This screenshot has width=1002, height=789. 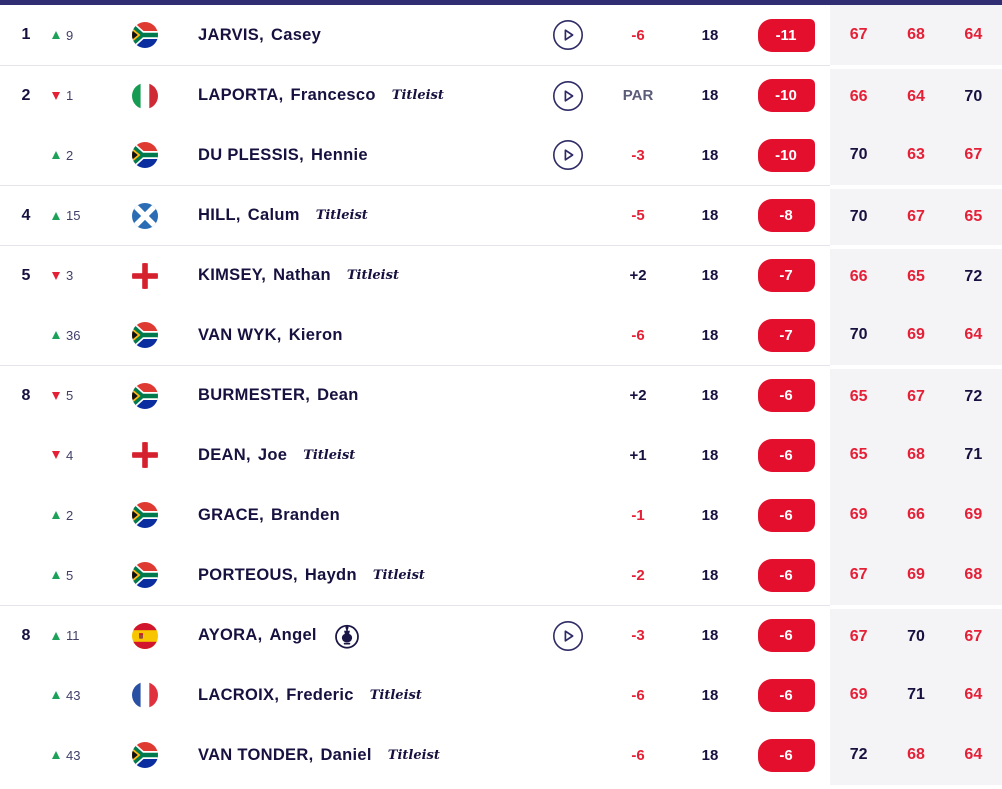 I want to click on leaderboard-row: 36 VAN WYK, Kieron -6 18 -7 70 69 64, so click(x=501, y=335).